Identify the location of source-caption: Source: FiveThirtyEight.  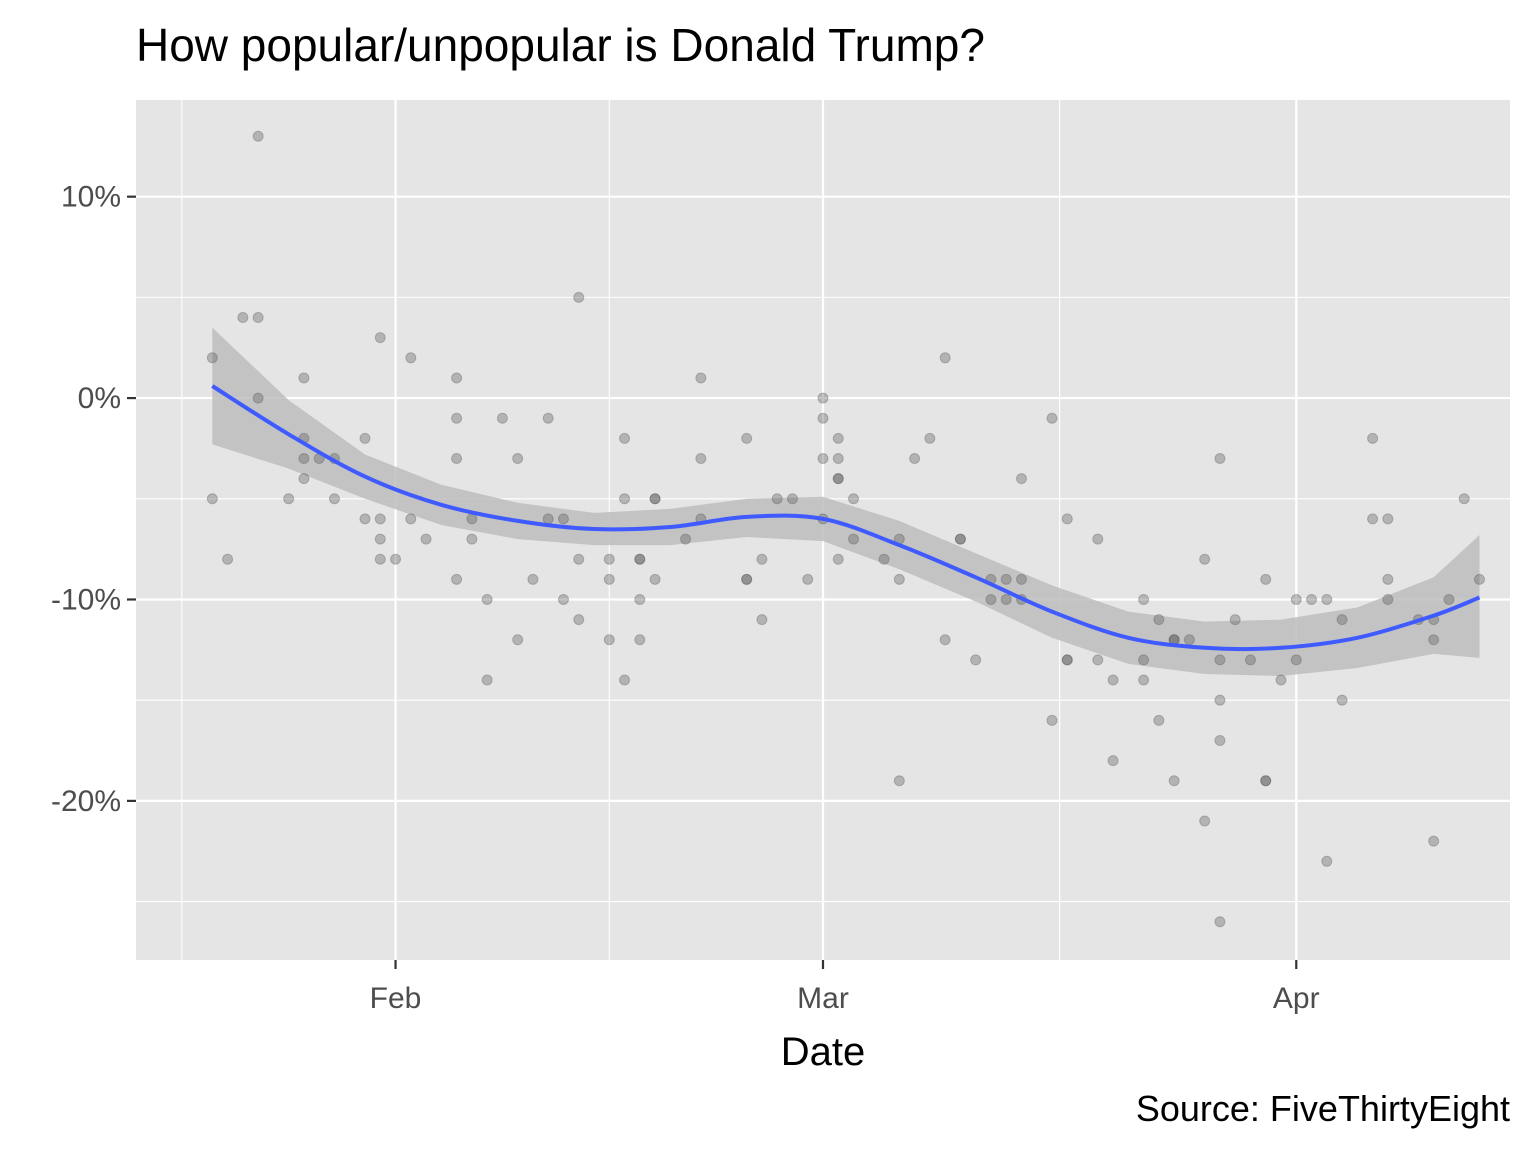
(1322, 1108).